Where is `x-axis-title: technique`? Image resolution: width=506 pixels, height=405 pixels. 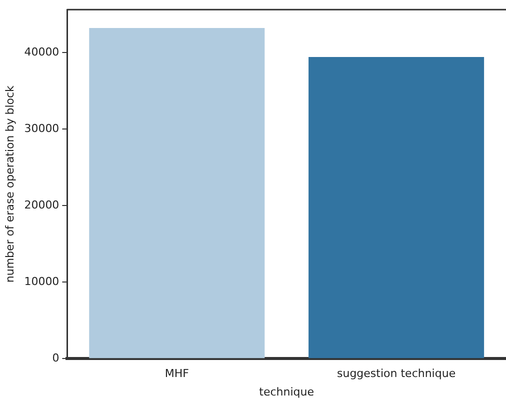 x-axis-title: technique is located at coordinates (286, 391).